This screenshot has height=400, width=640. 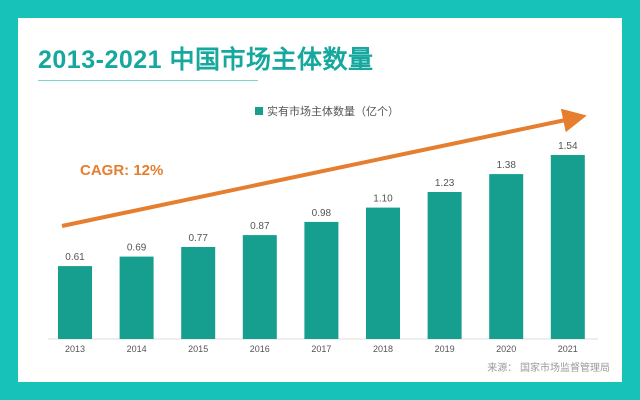 What do you see at coordinates (568, 349) in the screenshot?
I see `x-tick-2021: 2021` at bounding box center [568, 349].